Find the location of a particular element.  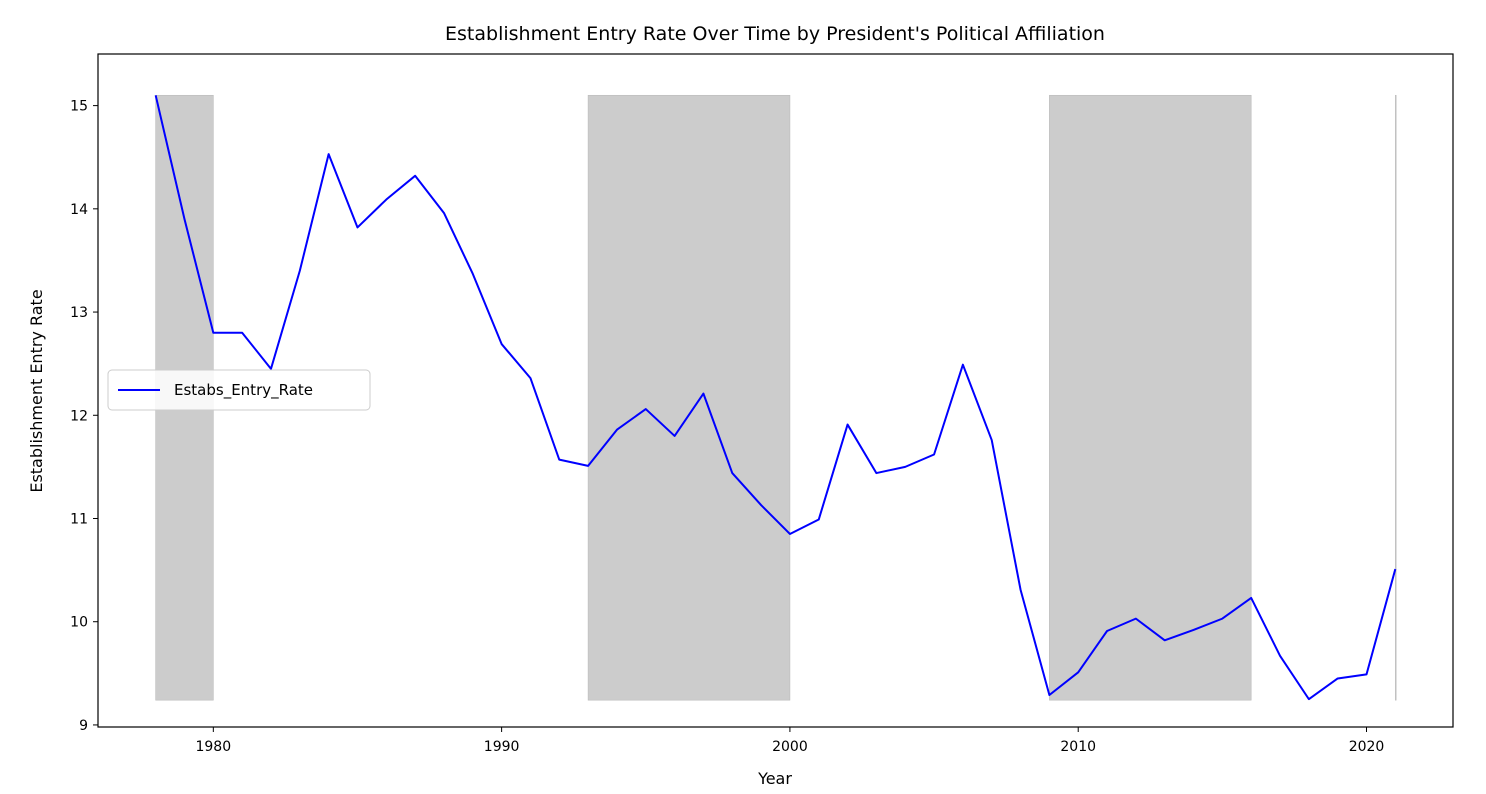

y-tick-label: 10 is located at coordinates (79, 623).